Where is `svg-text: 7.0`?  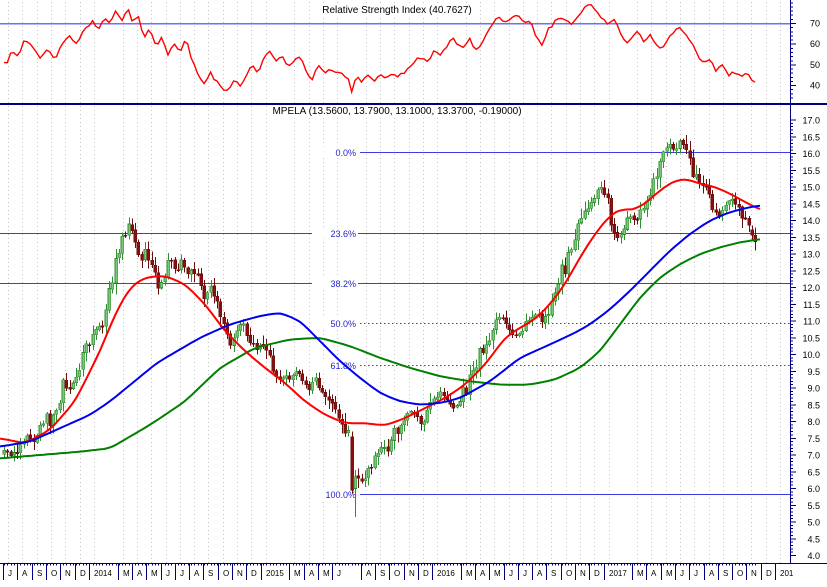
svg-text: 7.0 is located at coordinates (813, 456).